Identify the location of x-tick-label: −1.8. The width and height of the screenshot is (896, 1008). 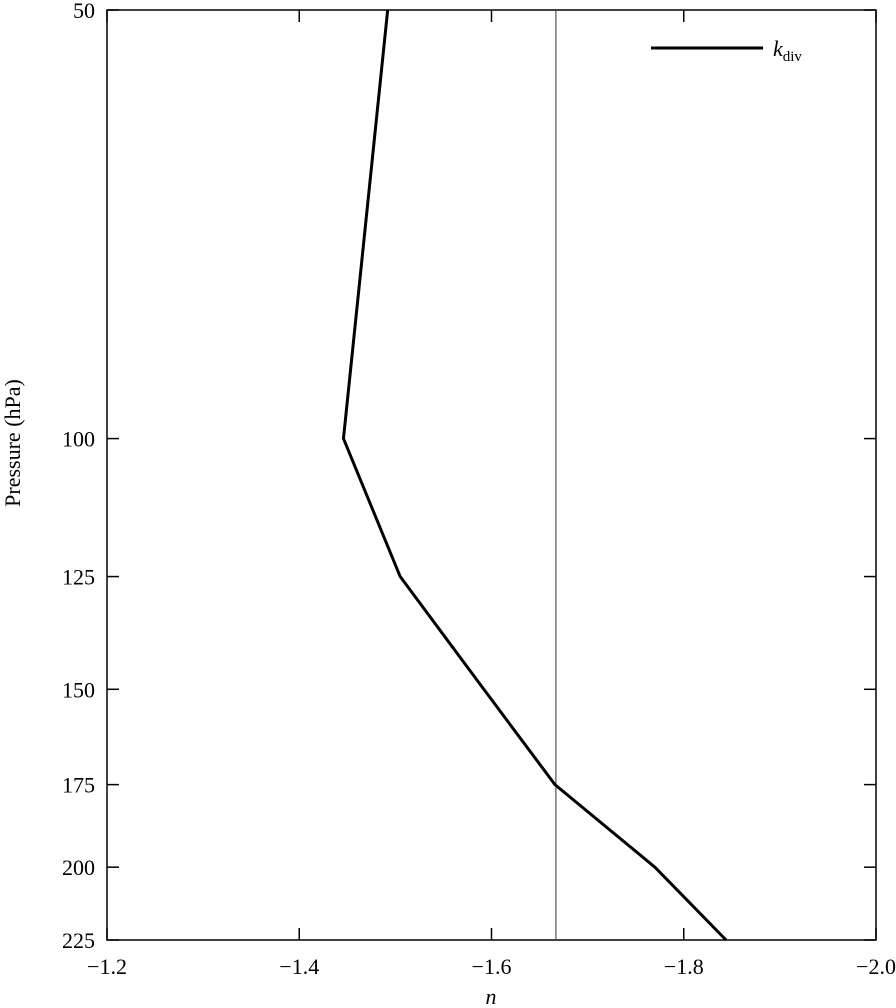
(684, 966).